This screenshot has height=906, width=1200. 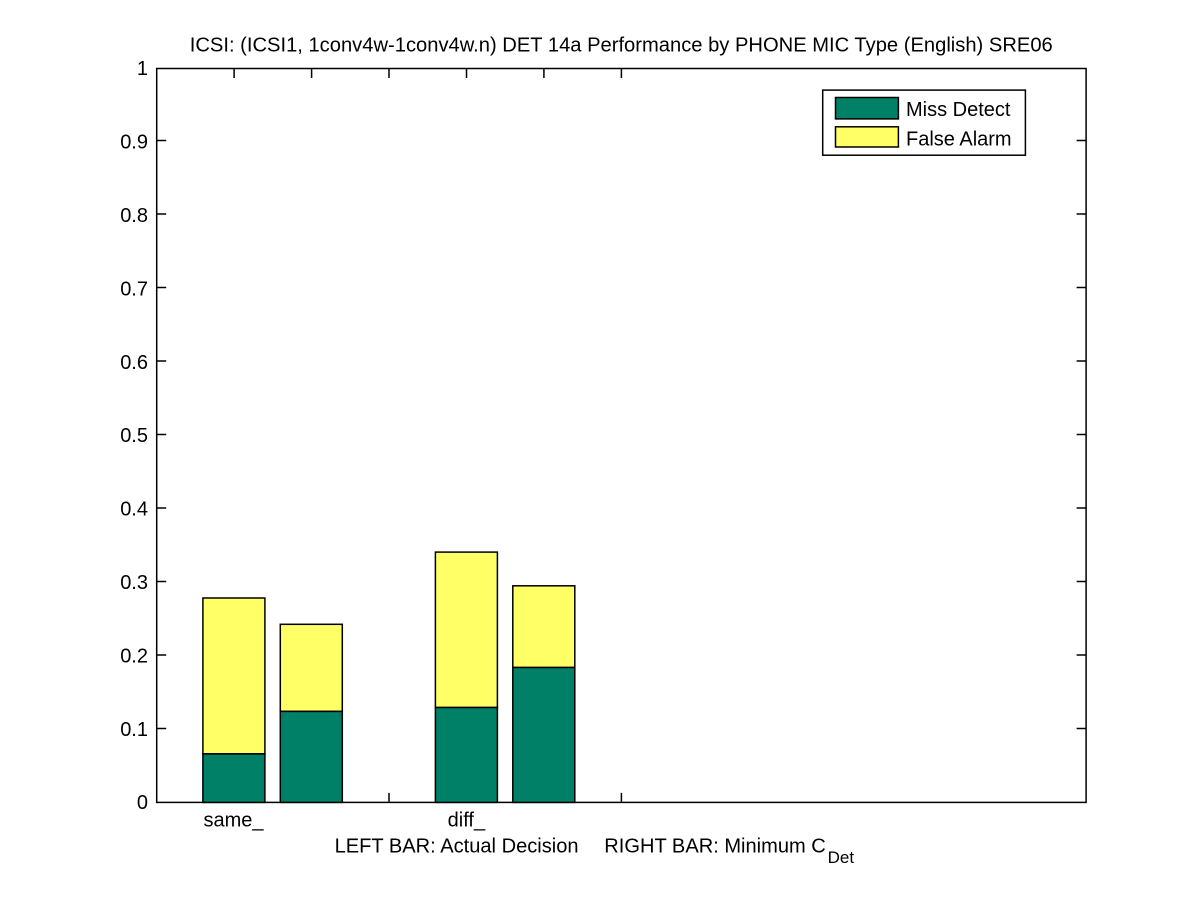 What do you see at coordinates (467, 821) in the screenshot?
I see `svg-text: diff_` at bounding box center [467, 821].